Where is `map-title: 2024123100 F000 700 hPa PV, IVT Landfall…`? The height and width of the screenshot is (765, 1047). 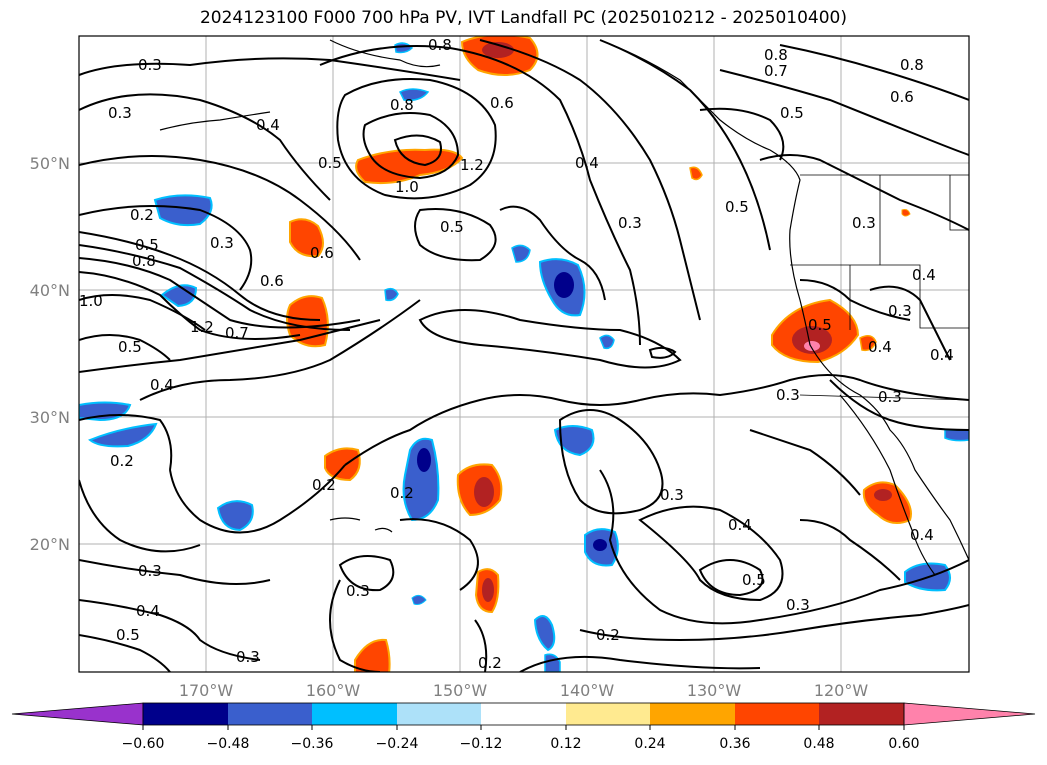 map-title: 2024123100 F000 700 hPa PV, IVT Landfall… is located at coordinates (523, 18).